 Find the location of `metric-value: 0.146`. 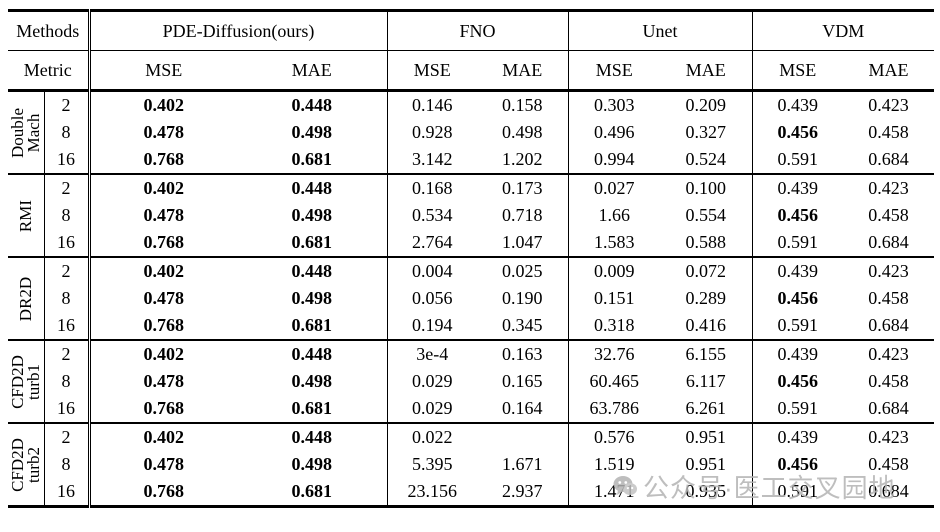

metric-value: 0.146 is located at coordinates (431, 104).